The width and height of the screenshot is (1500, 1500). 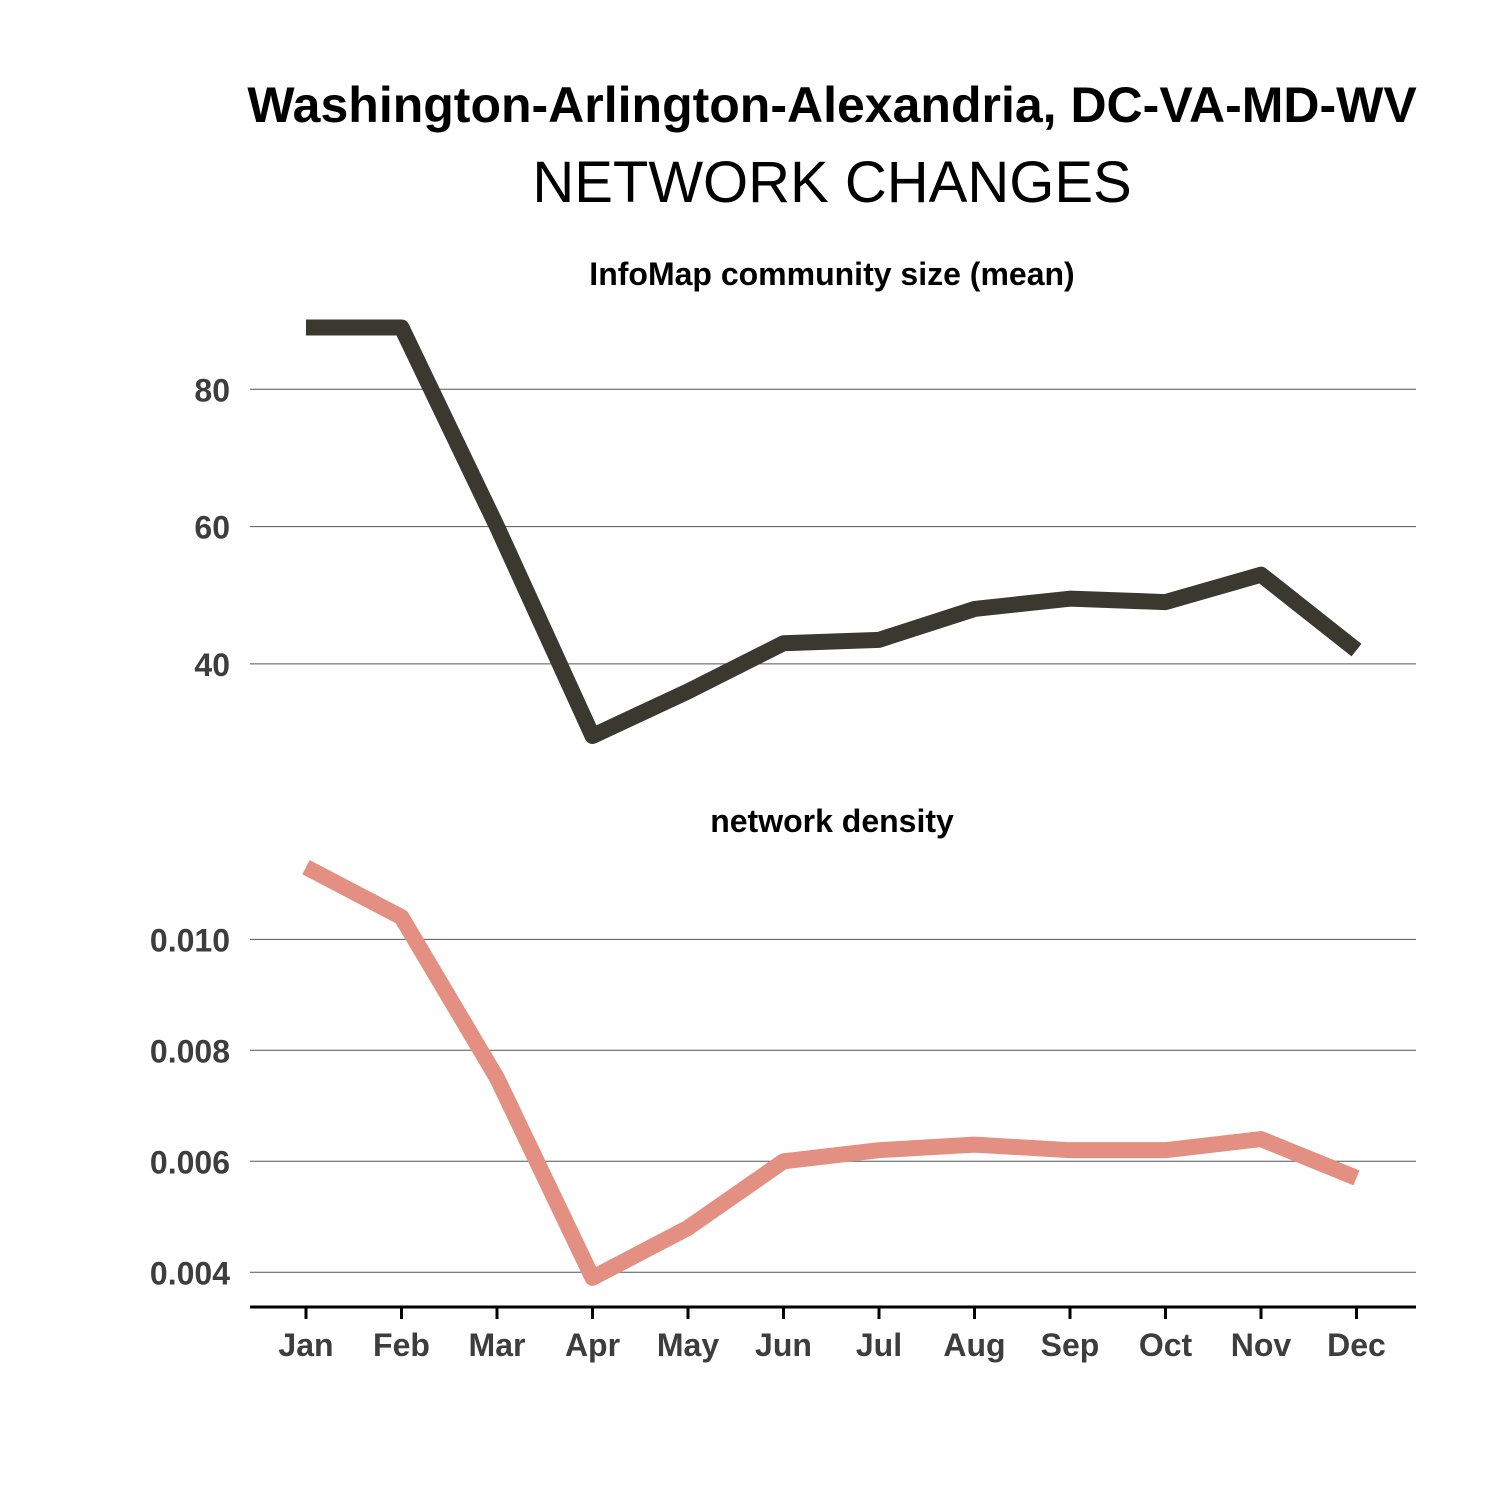 I want to click on y-tick-label: 0.008, so click(x=190, y=1051).